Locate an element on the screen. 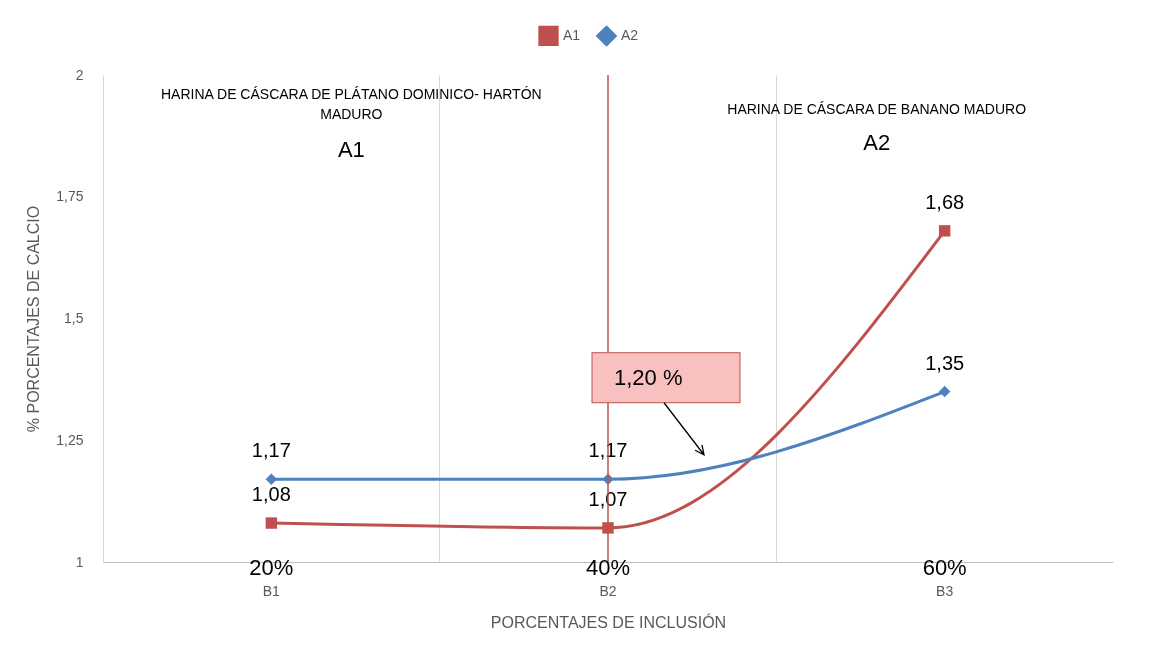 The image size is (1176, 668). annotation: HARINA DE CÁSCARA DE PLÁTANO DOMINICO- HARTÓN MADURO is located at coordinates (351, 104).